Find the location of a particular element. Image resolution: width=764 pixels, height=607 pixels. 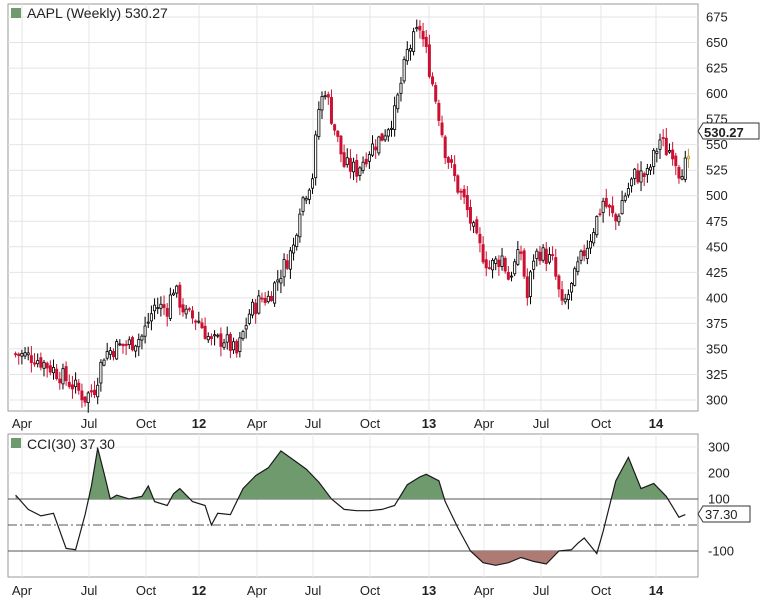

price-tick-label: 375 is located at coordinates (717, 323).